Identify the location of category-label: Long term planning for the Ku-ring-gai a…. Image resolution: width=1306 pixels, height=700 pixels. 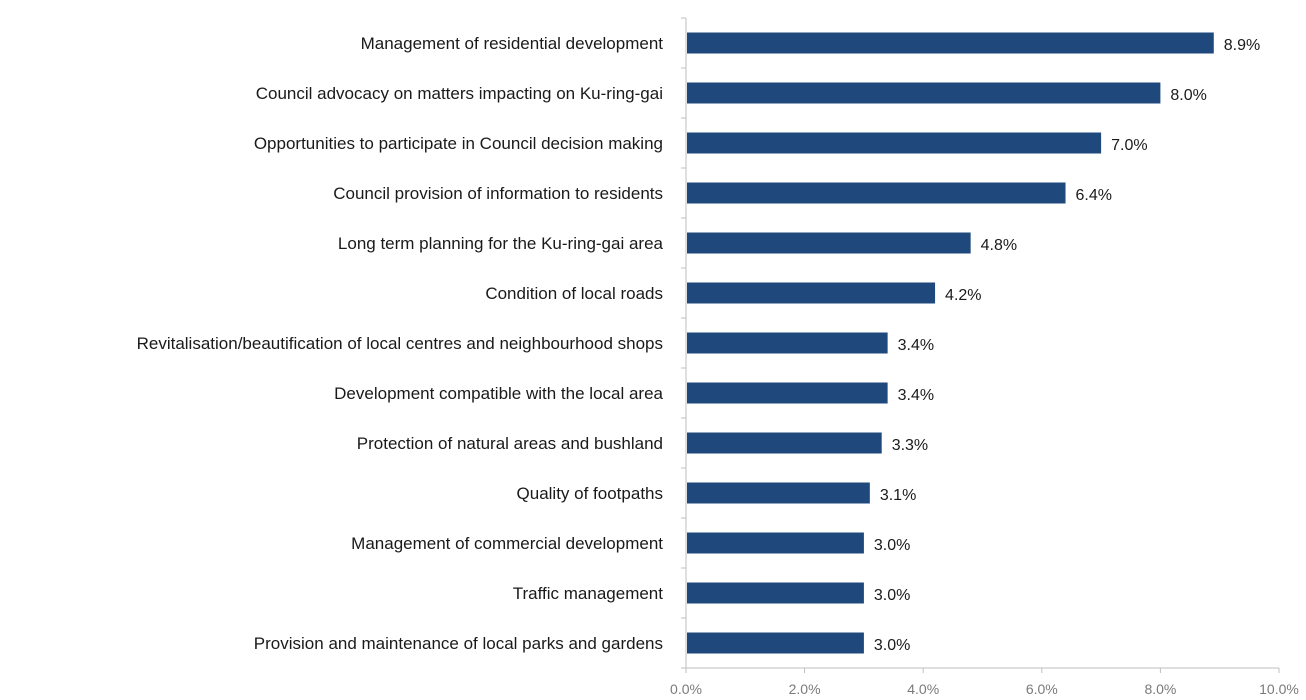
(501, 243).